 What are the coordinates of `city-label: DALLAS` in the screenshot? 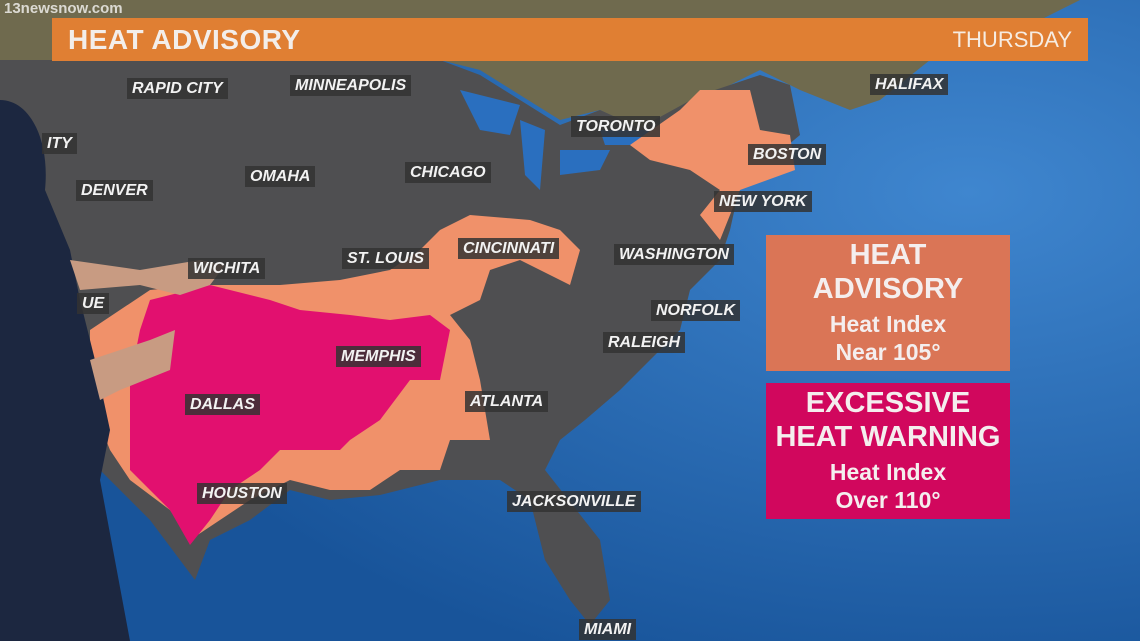 It's located at (222, 404).